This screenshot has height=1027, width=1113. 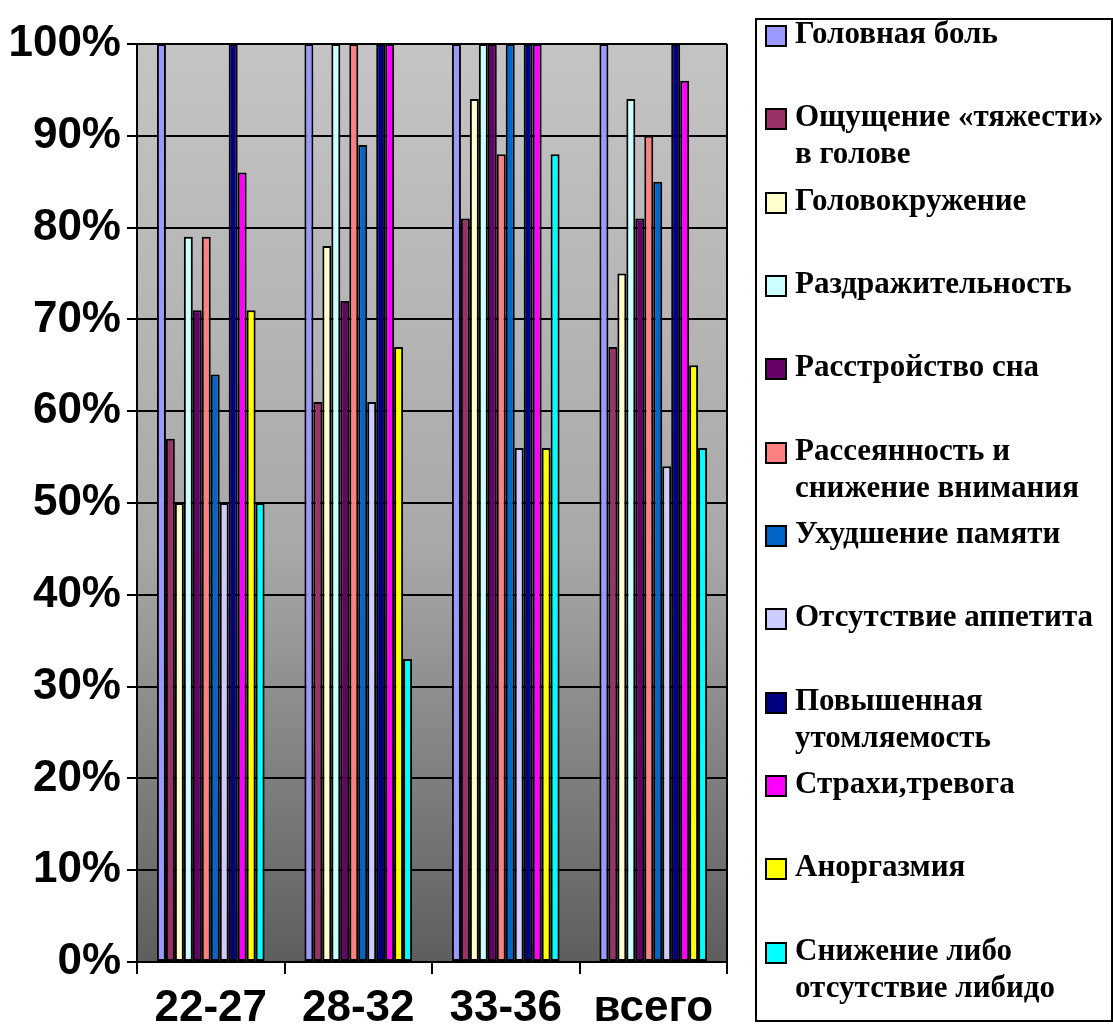 What do you see at coordinates (905, 782) in the screenshot?
I see `legend-label: Страхи,тревога` at bounding box center [905, 782].